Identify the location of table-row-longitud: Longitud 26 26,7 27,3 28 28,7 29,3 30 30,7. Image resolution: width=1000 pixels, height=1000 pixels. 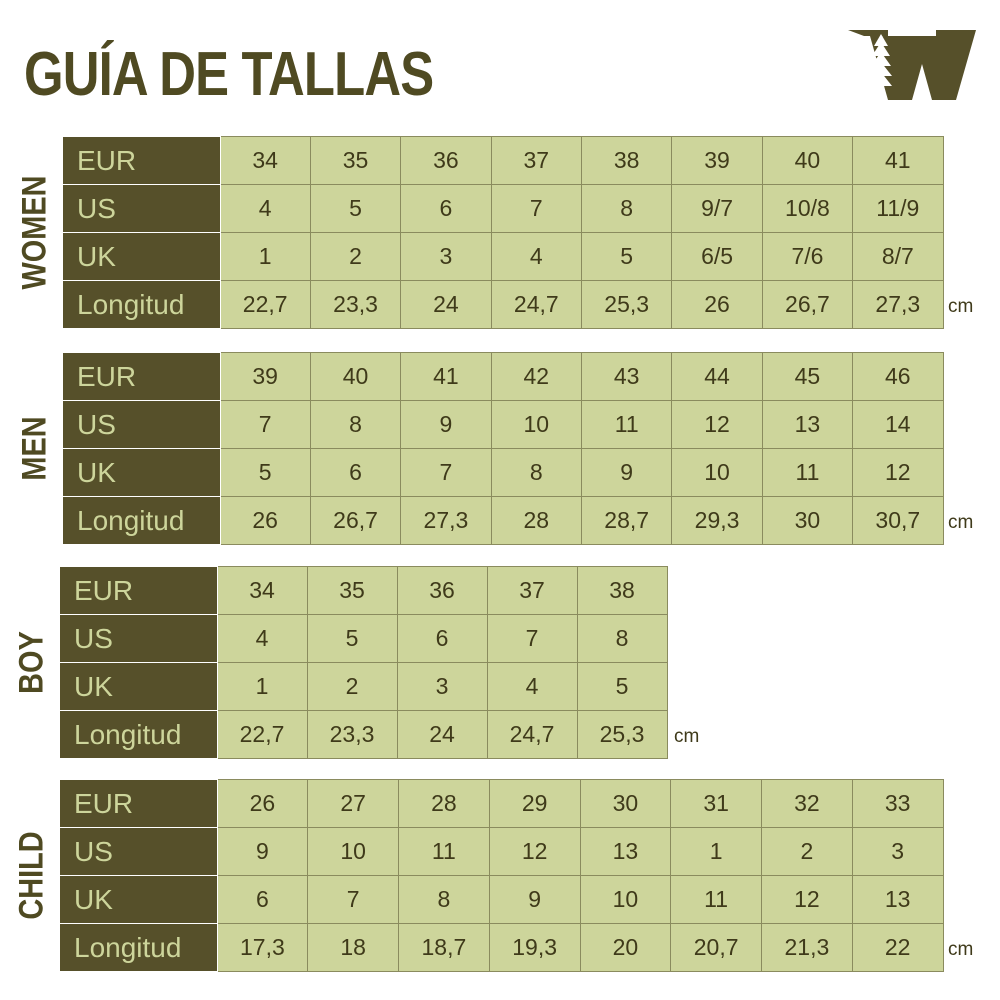
(503, 520).